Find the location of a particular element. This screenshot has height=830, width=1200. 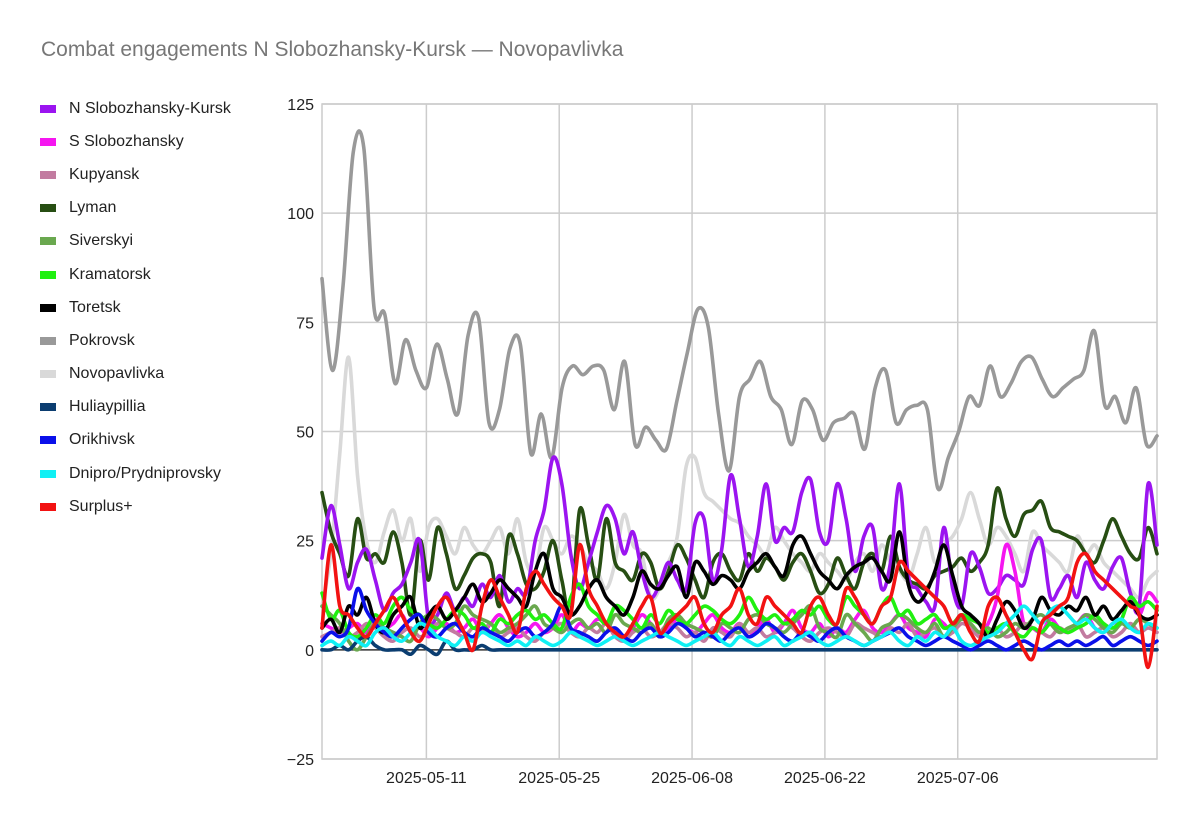

legend-item: Siverskyi is located at coordinates (135, 241).